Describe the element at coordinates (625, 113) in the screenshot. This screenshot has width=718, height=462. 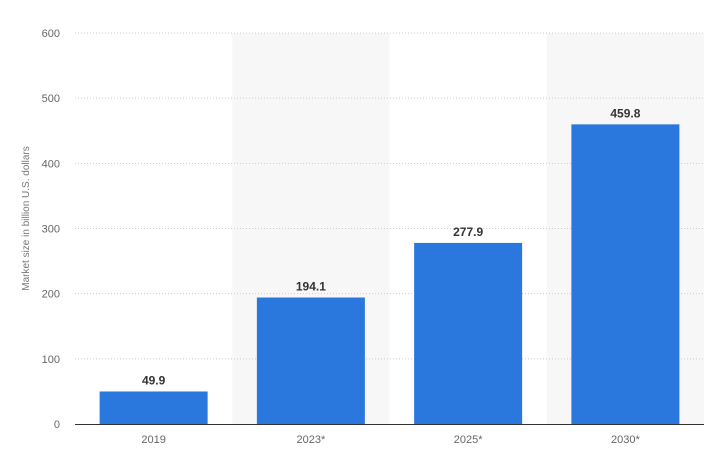
I see `value-label-2030*: 459.8` at that location.